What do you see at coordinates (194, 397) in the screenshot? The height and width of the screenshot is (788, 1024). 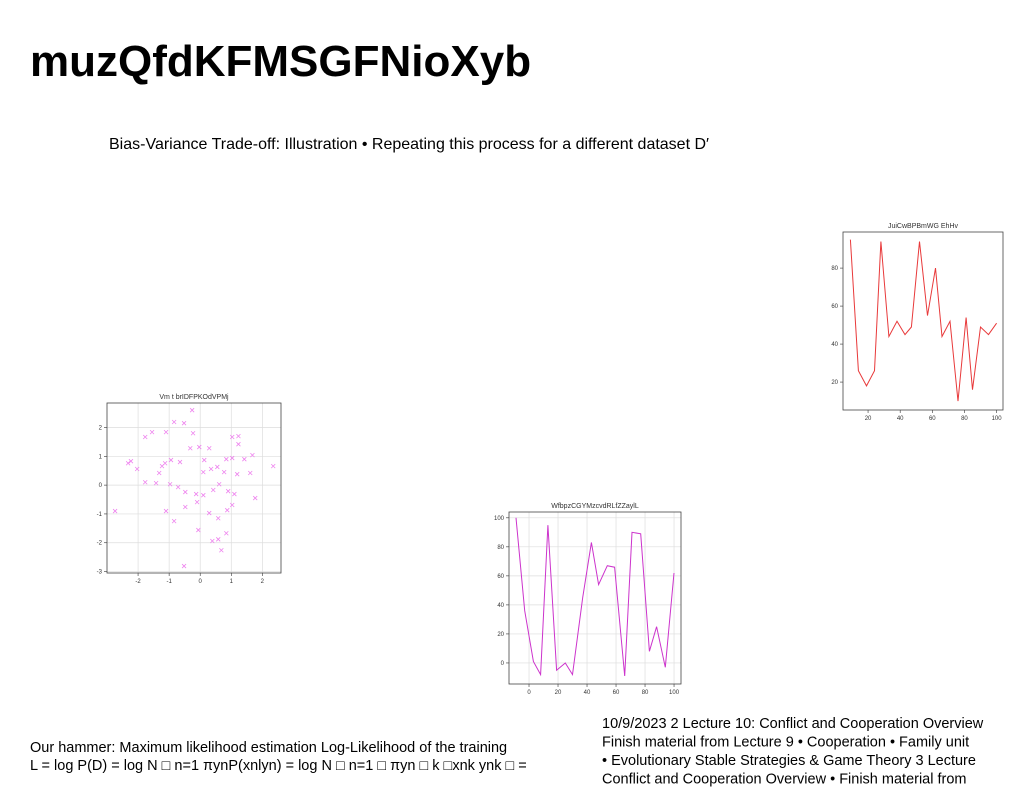 I see `chart-title: Vm t brIDFPKOdVPMj` at bounding box center [194, 397].